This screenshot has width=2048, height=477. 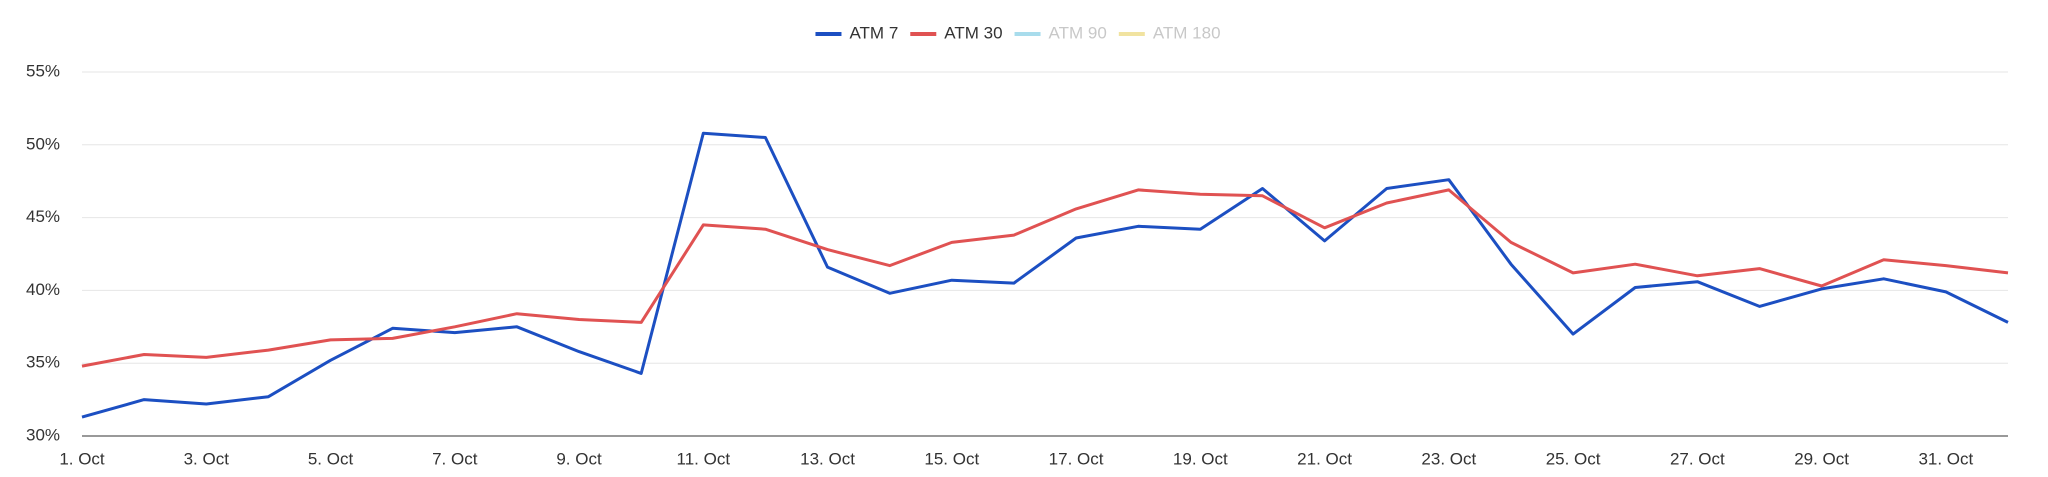 What do you see at coordinates (43, 362) in the screenshot?
I see `y-tick-label: 35%` at bounding box center [43, 362].